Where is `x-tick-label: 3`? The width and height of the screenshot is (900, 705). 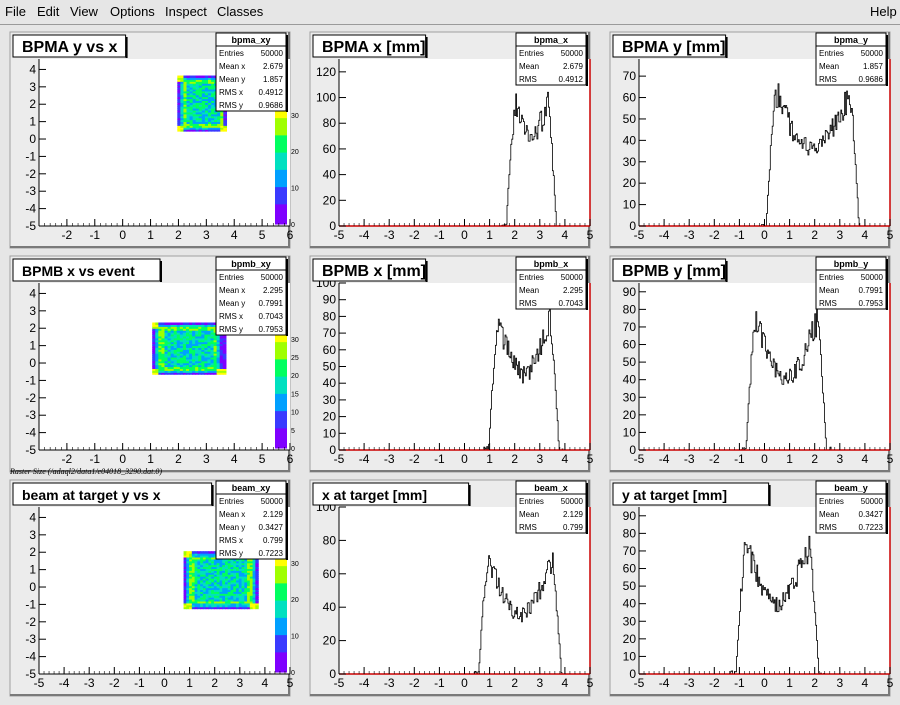 x-tick-label: 3 is located at coordinates (206, 235).